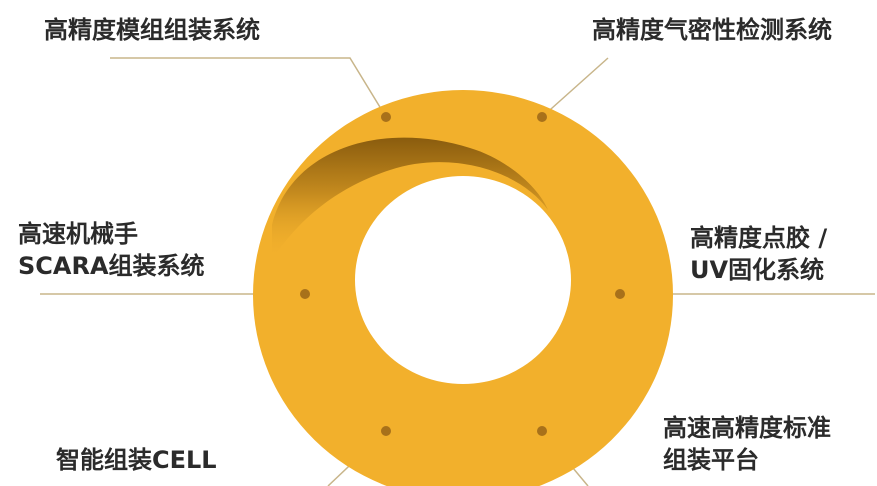 This screenshot has height=486, width=877. I want to click on connector-top-right, so click(575, 87).